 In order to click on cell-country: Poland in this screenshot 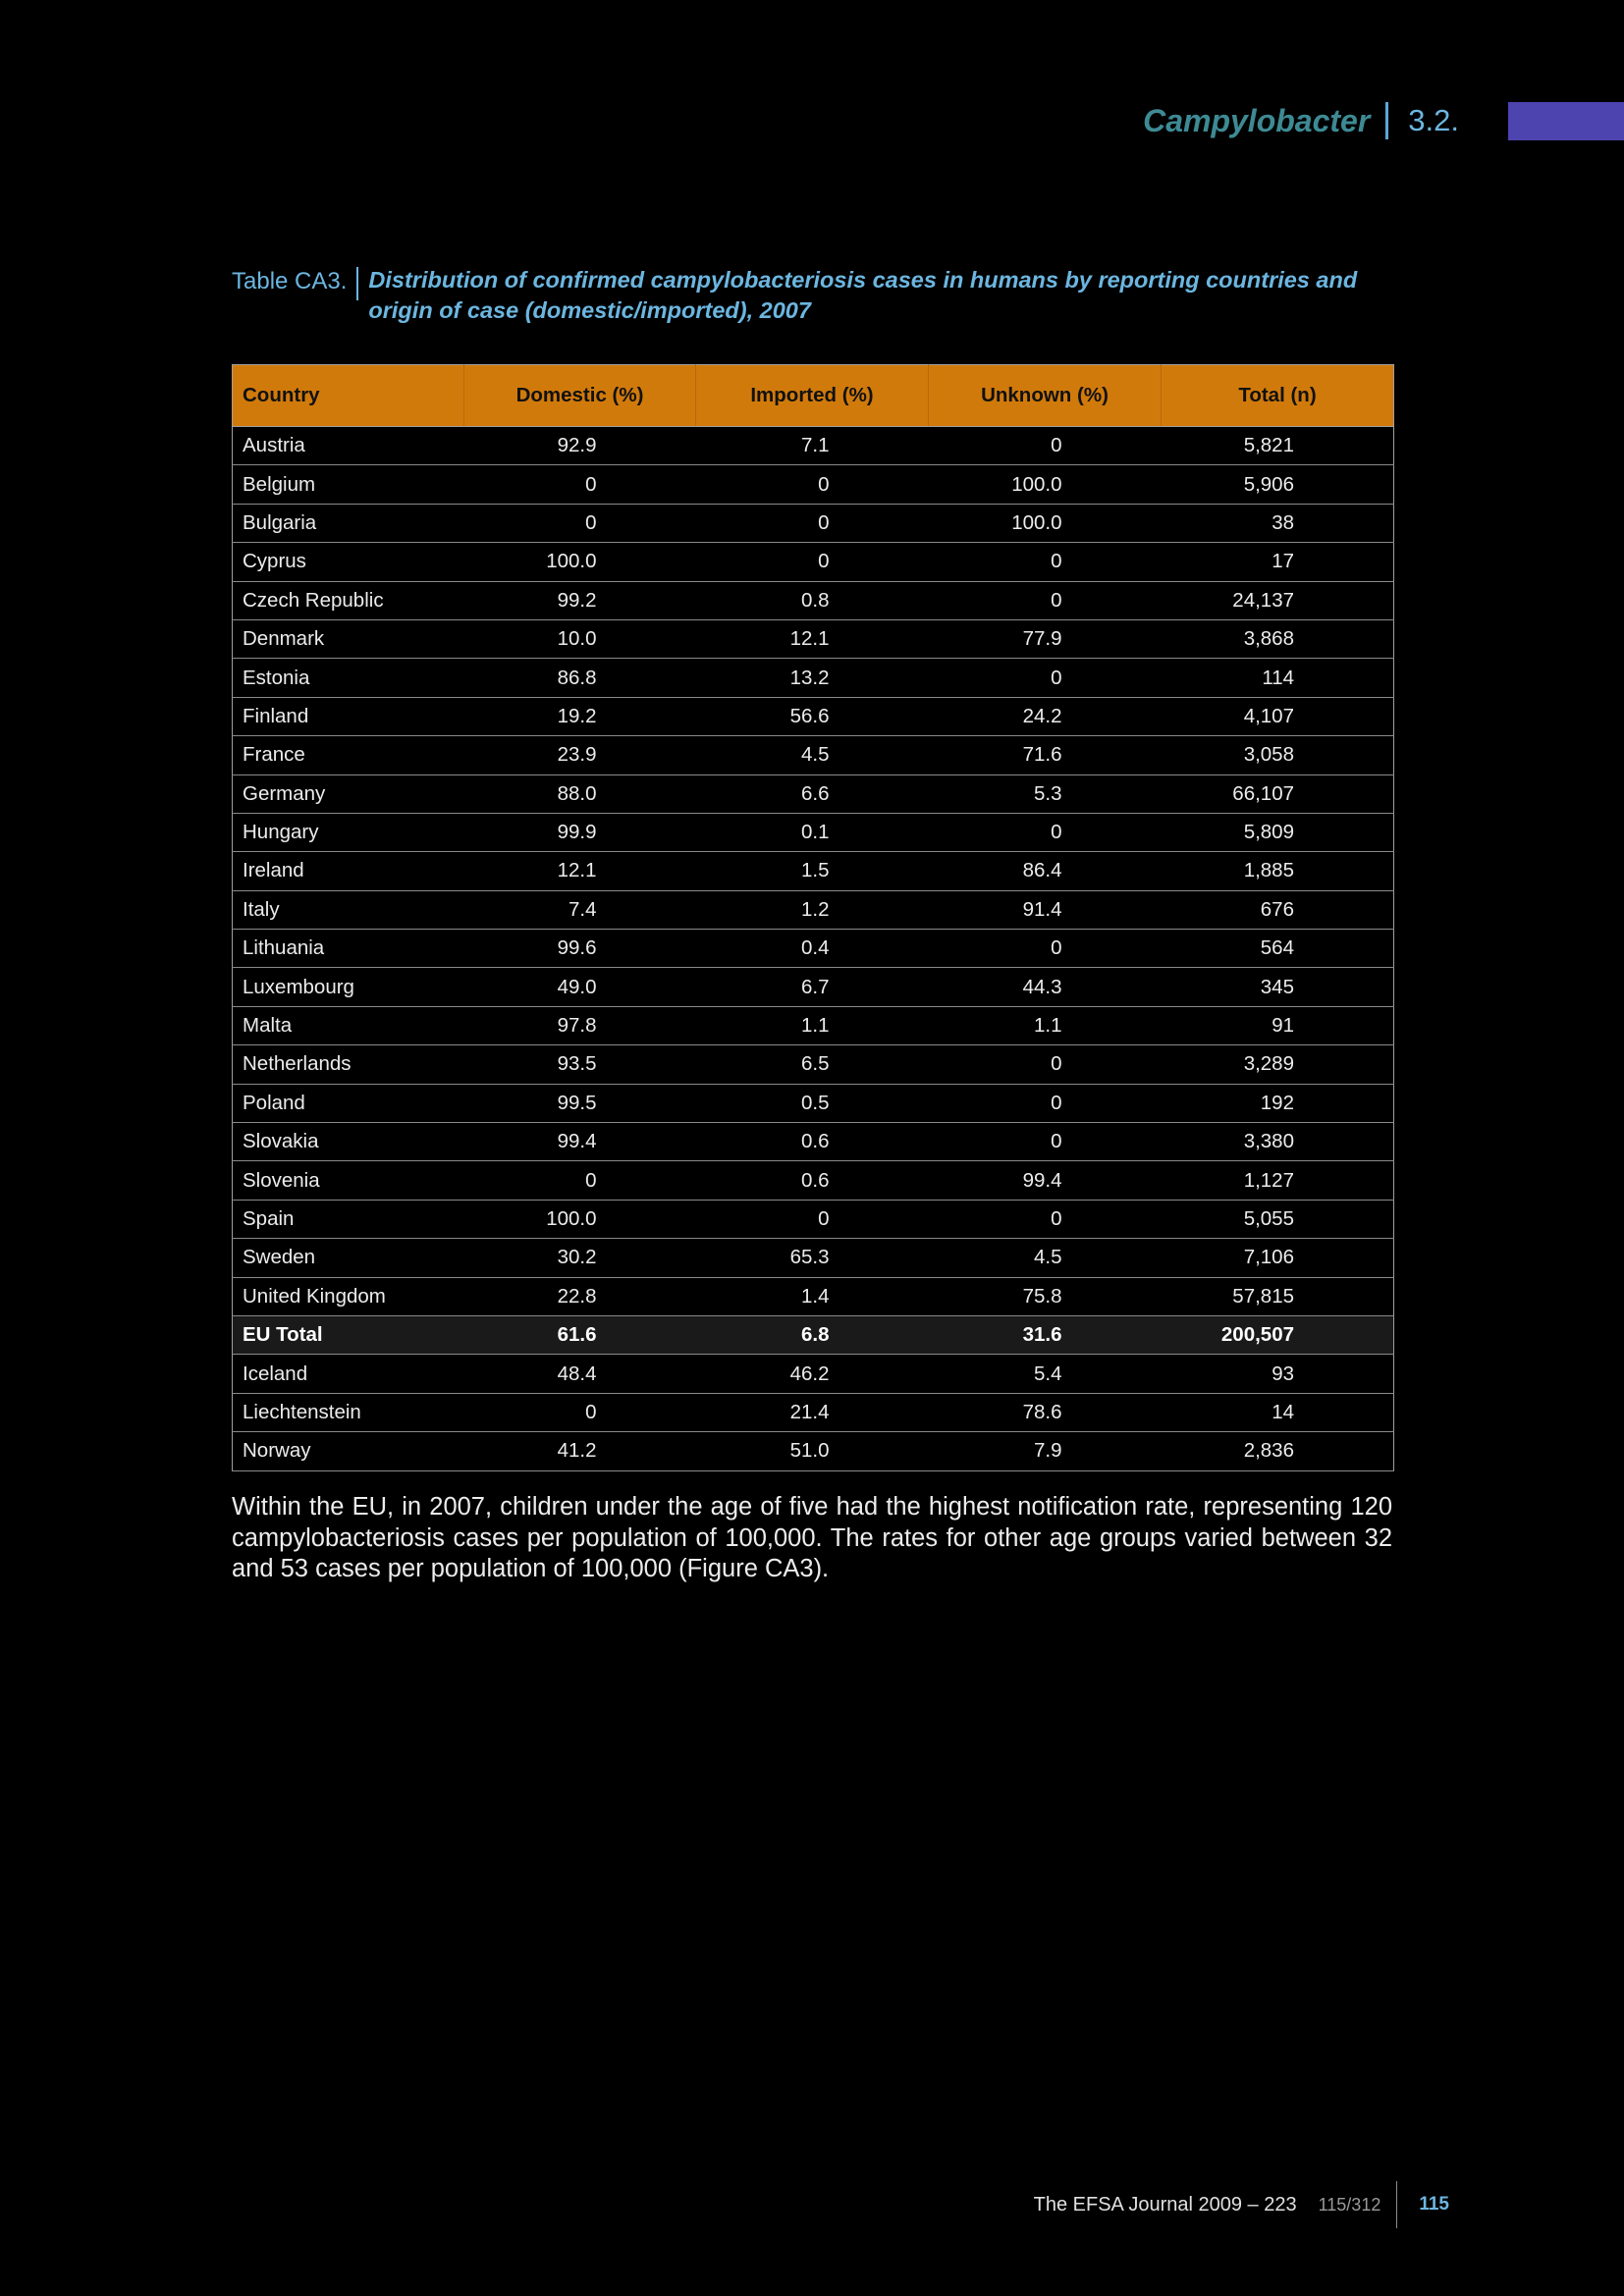, I will do `click(348, 1103)`.